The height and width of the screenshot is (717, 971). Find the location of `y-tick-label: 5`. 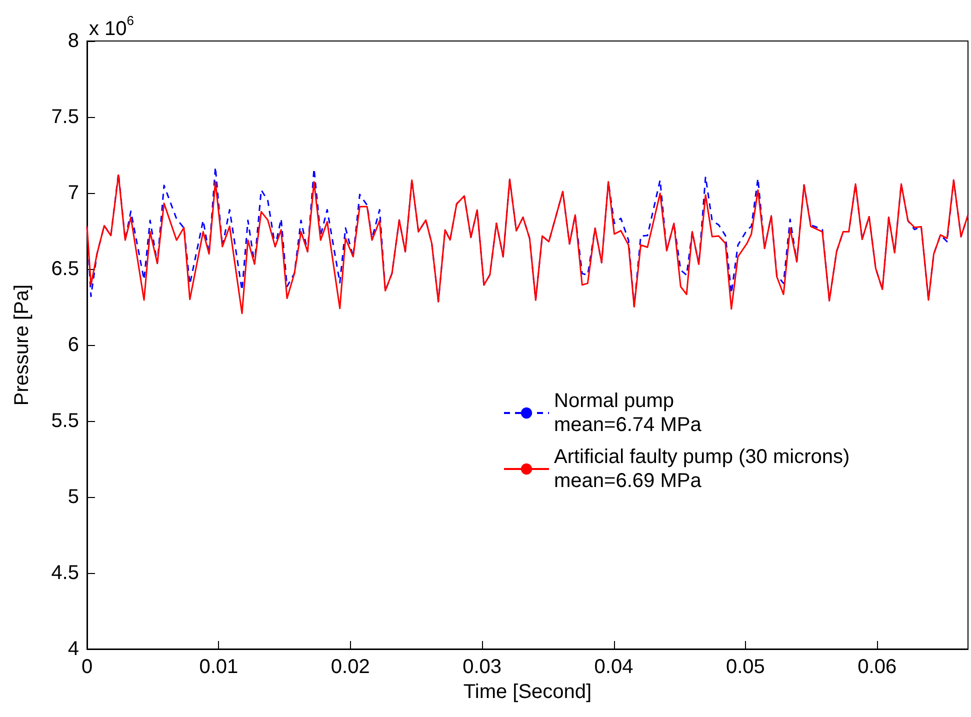

y-tick-label: 5 is located at coordinates (73, 497).